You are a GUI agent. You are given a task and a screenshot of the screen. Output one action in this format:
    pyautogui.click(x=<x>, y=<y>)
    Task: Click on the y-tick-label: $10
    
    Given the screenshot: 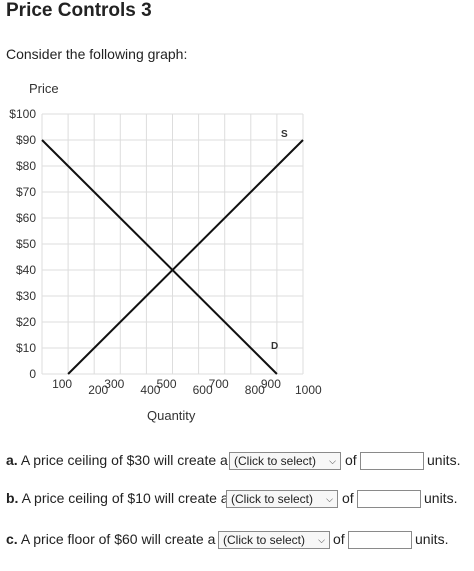 What is the action you would take?
    pyautogui.click(x=26, y=348)
    